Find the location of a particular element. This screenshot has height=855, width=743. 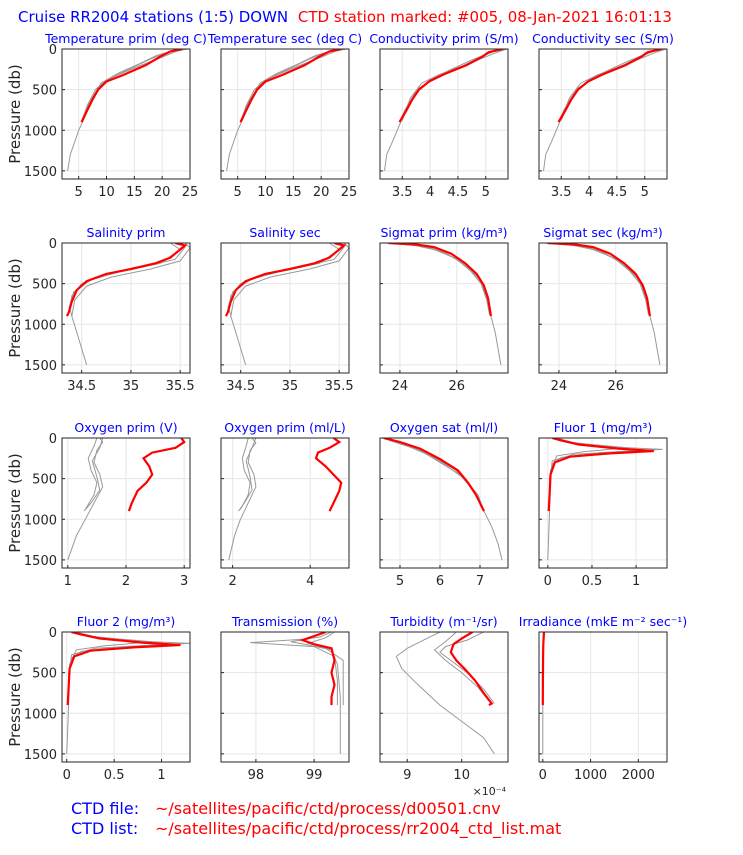

x-tick-label: 26 is located at coordinates (616, 386).